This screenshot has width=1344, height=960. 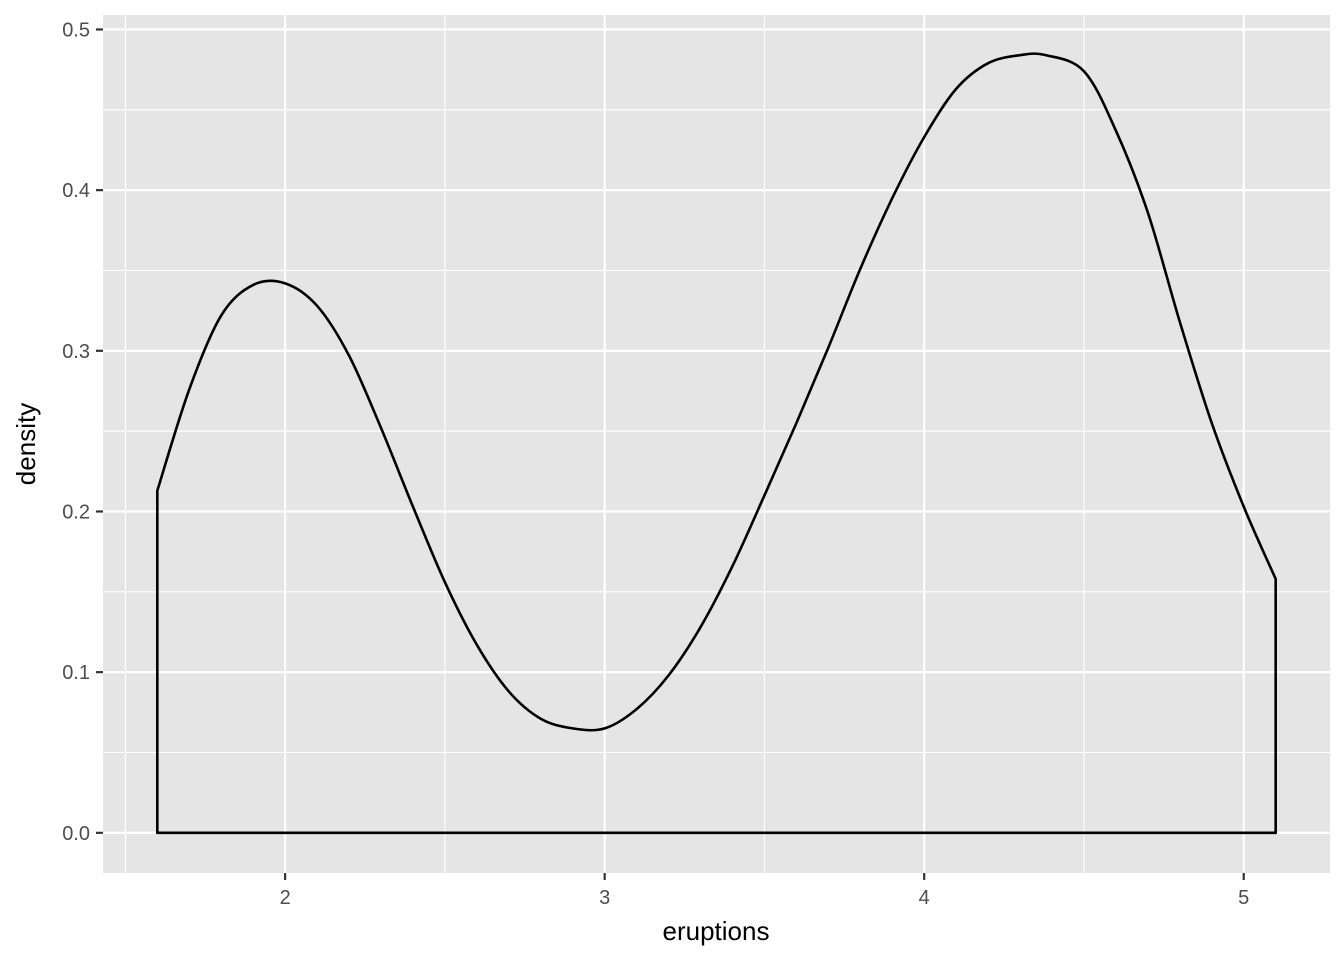 What do you see at coordinates (76, 673) in the screenshot?
I see `y-tick-label: 0.1` at bounding box center [76, 673].